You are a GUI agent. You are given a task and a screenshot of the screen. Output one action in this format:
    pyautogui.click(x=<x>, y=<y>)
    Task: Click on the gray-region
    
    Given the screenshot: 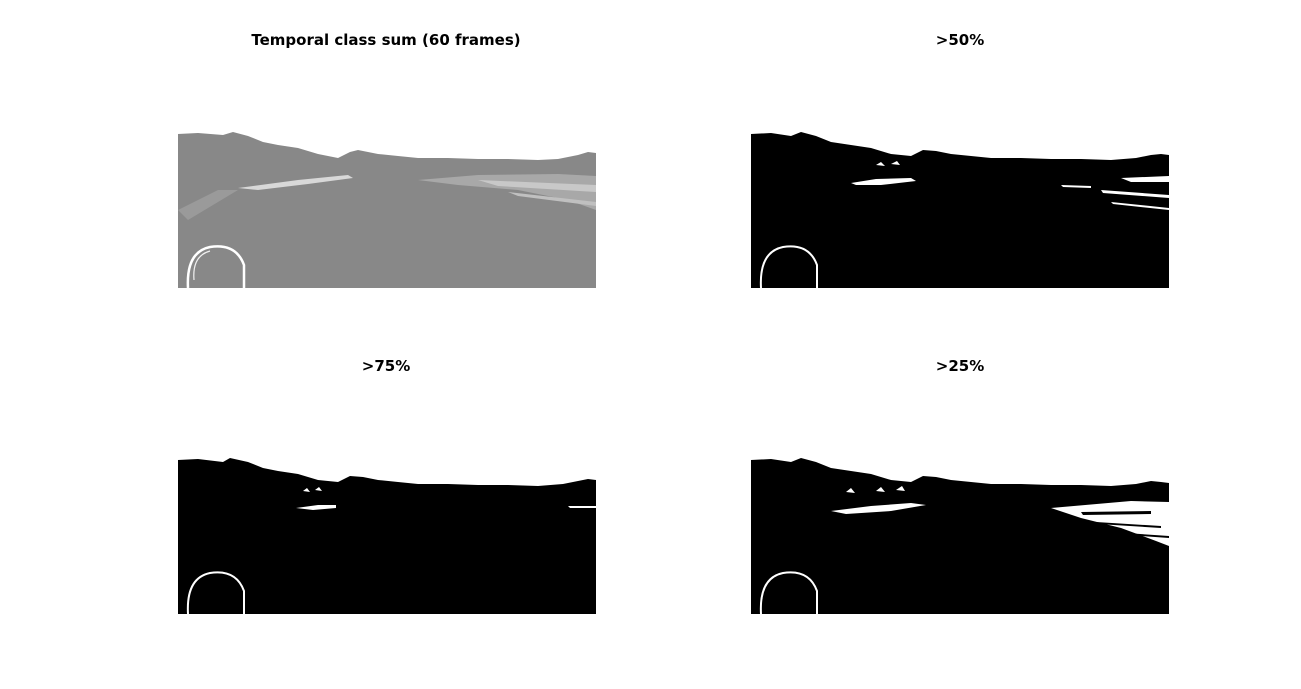 What is the action you would take?
    pyautogui.click(x=387, y=210)
    